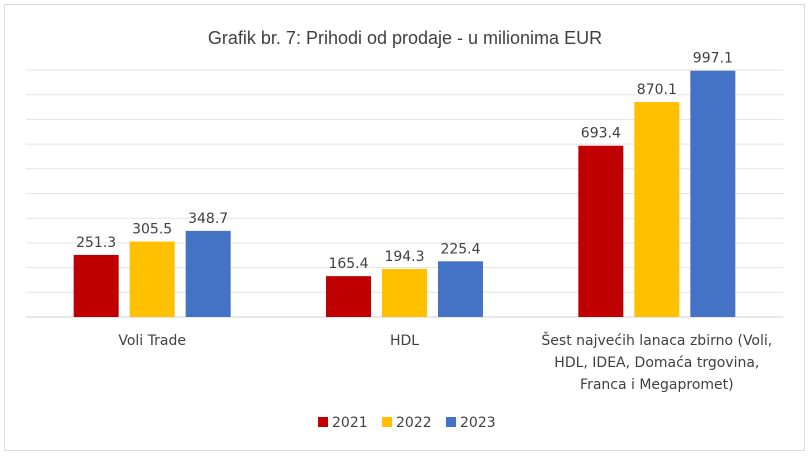  Describe the element at coordinates (350, 423) in the screenshot. I see `legend-label-2021: 2021` at that location.